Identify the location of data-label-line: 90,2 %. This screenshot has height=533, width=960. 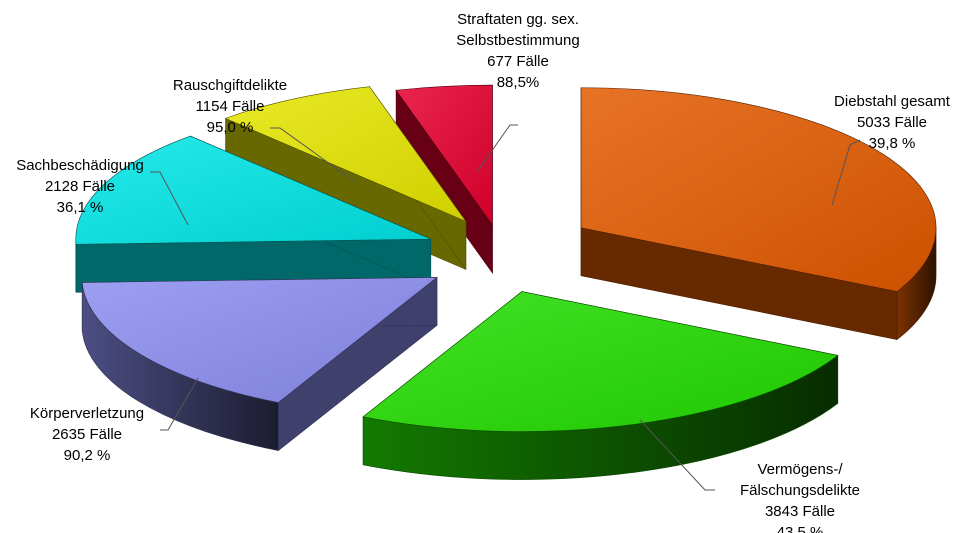
(87, 455).